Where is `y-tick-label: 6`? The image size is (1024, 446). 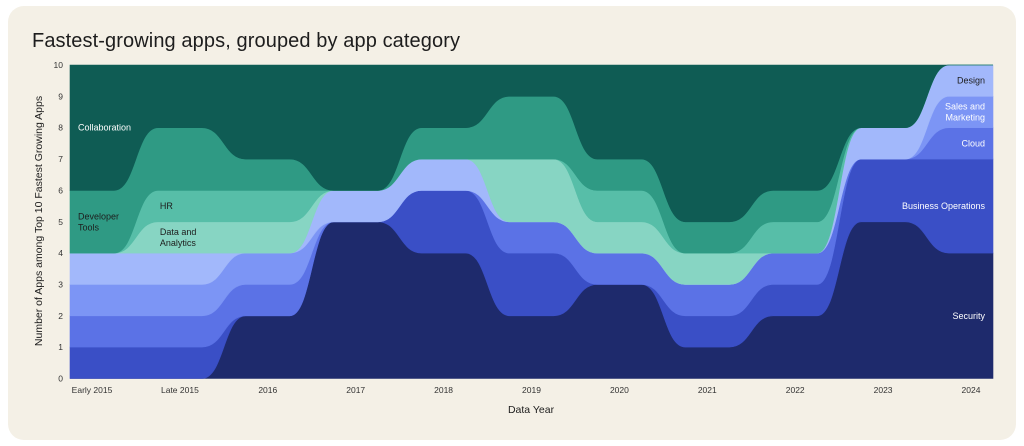 y-tick-label: 6 is located at coordinates (60, 190).